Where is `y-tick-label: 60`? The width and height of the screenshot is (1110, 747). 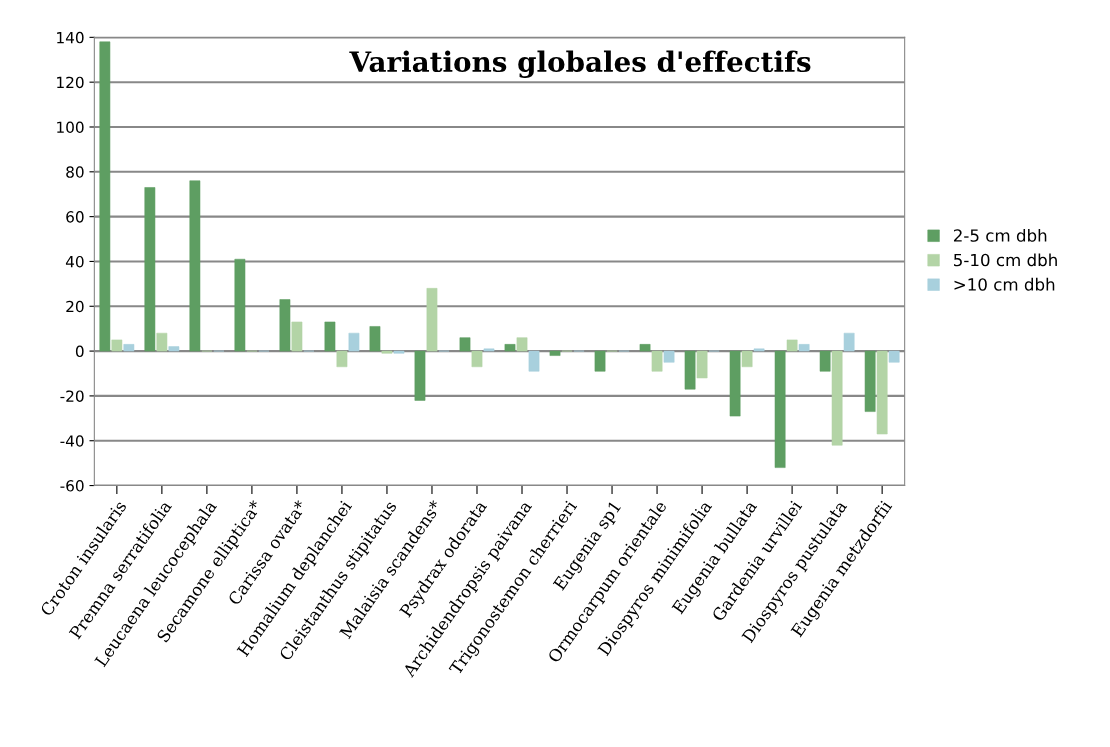 y-tick-label: 60 is located at coordinates (75, 217).